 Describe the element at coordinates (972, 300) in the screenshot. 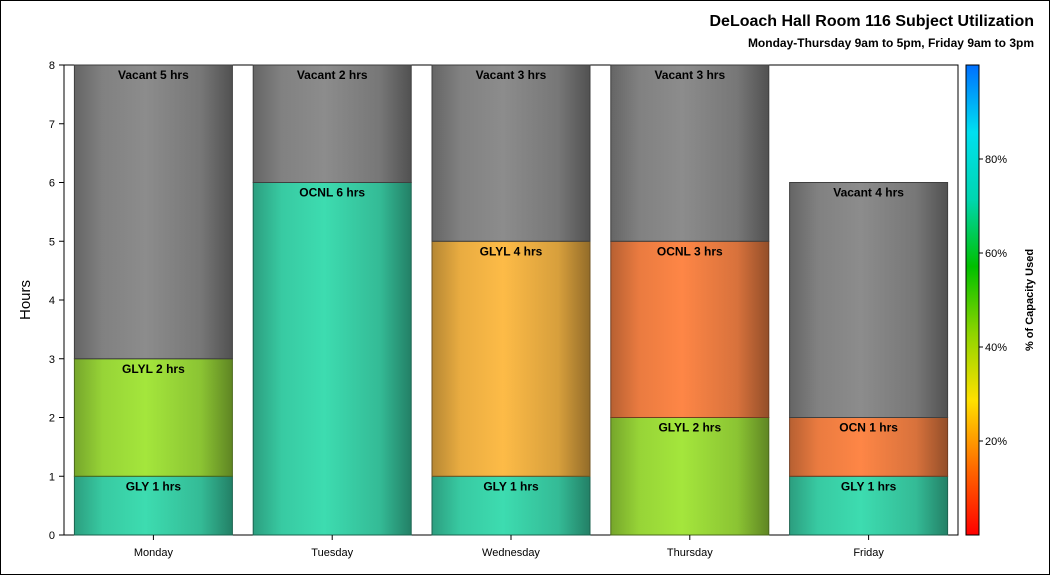

I see `colorbar` at that location.